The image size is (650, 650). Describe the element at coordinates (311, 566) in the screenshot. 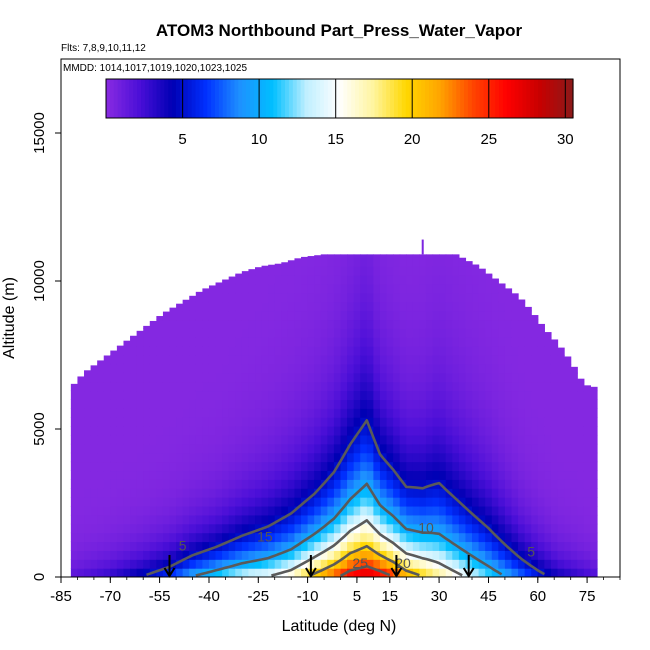

I see `flight-marker-arrow` at that location.